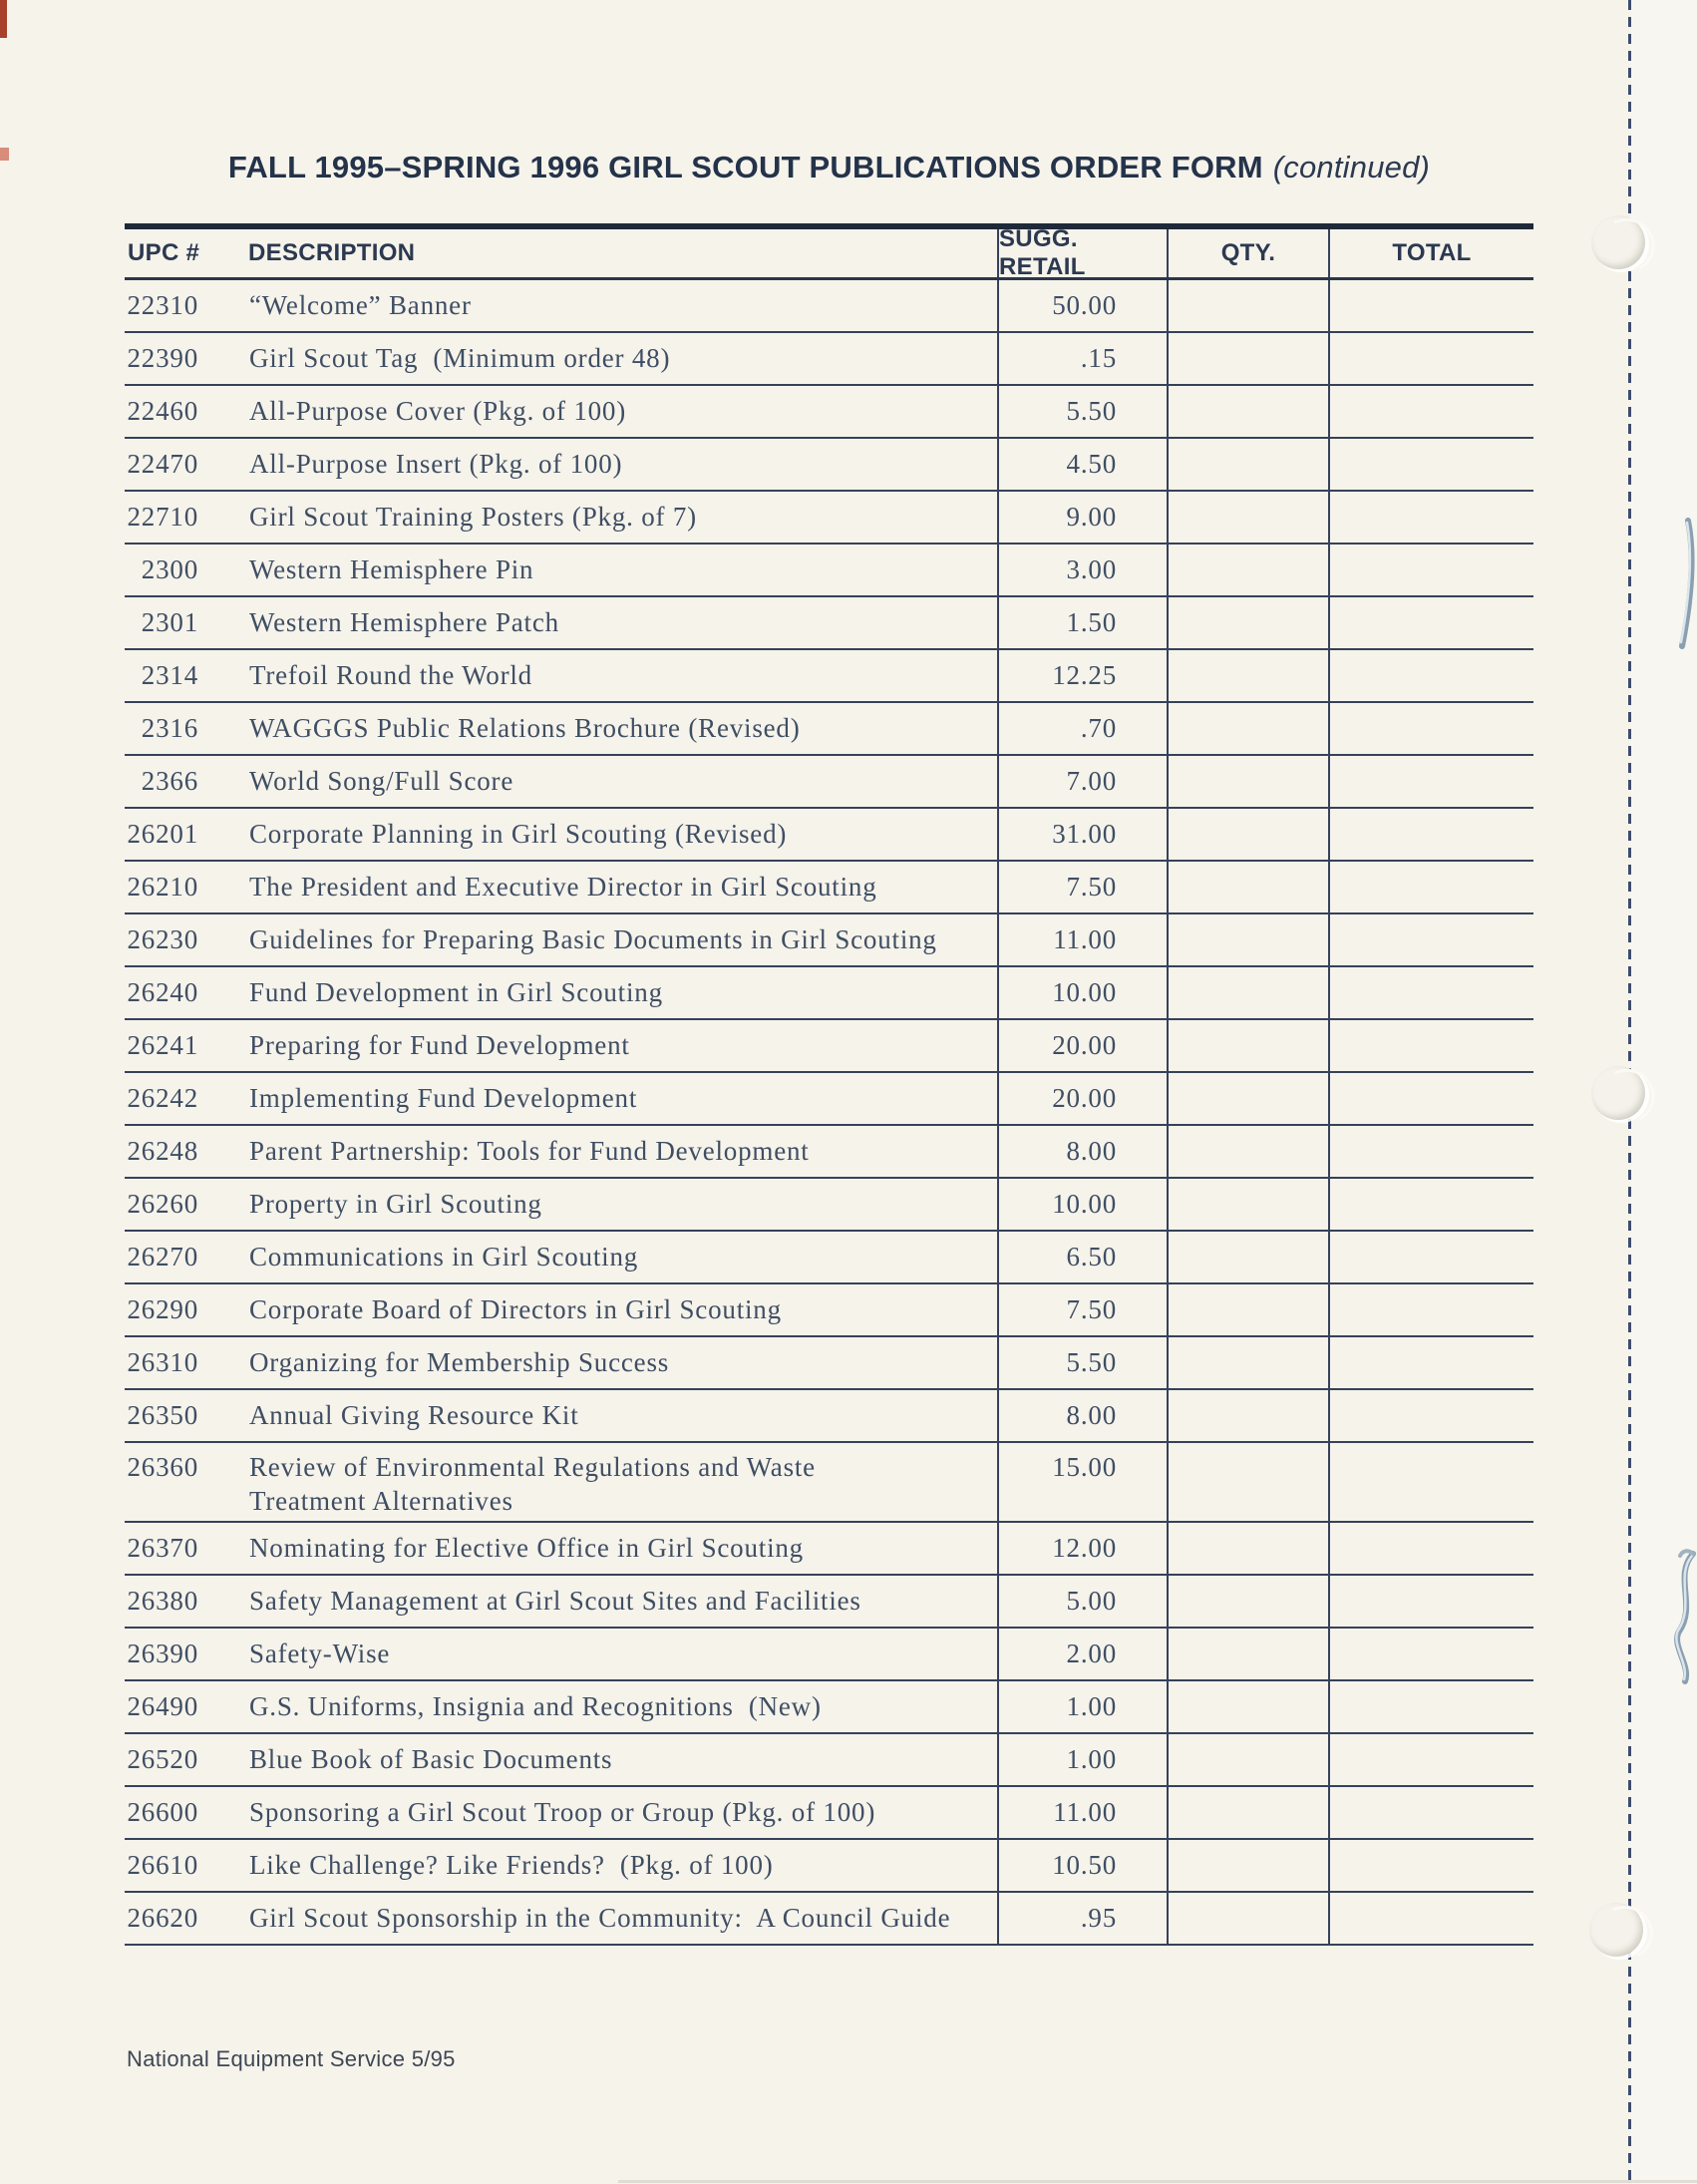 The image size is (1697, 2184). What do you see at coordinates (404, 622) in the screenshot?
I see `description-cell: Western Hemisphere Patch` at bounding box center [404, 622].